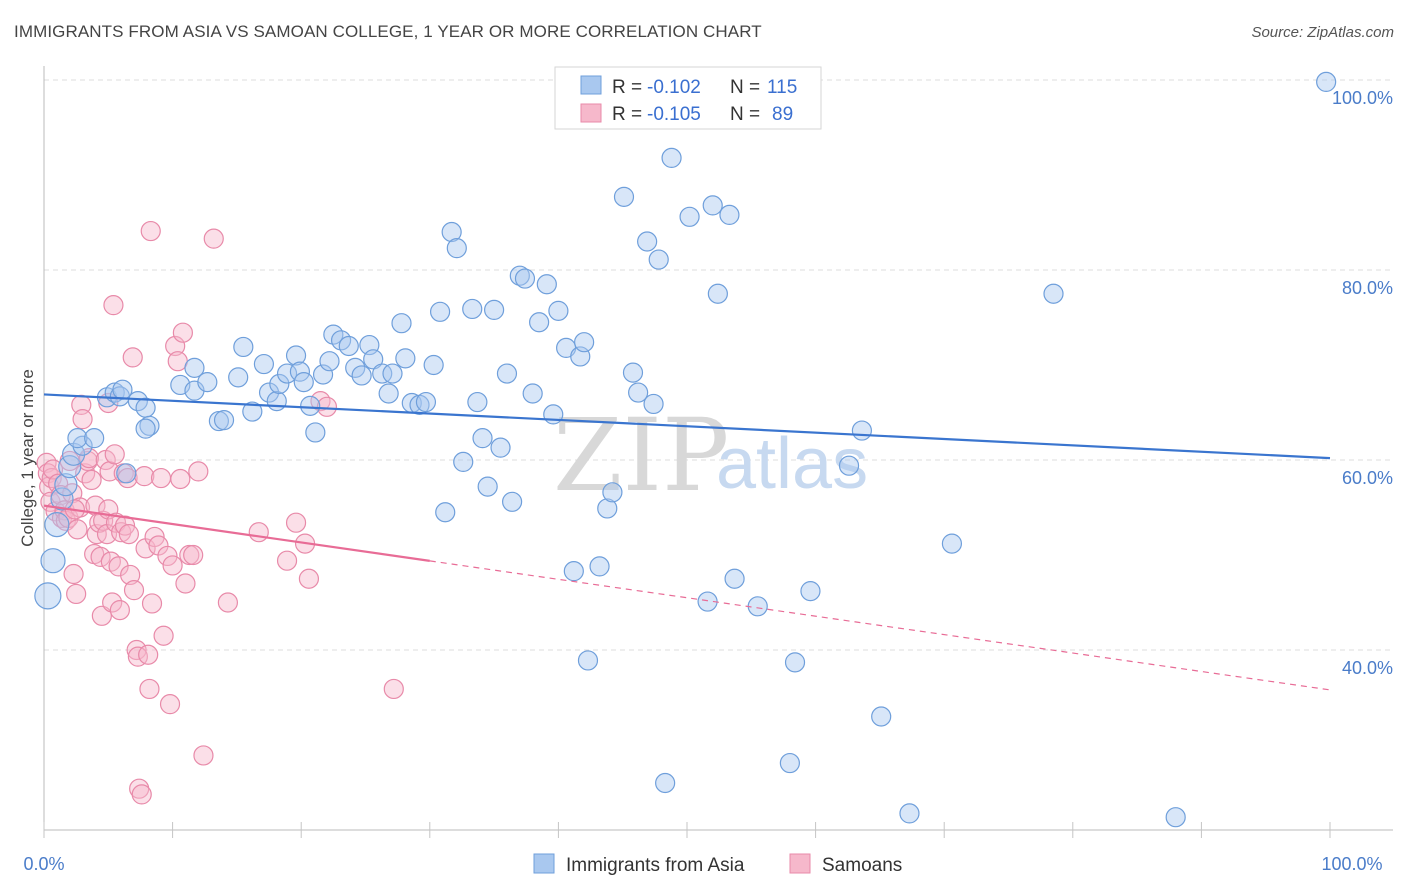 This screenshot has height=892, width=1406. I want to click on x-tick-label-left: 0.0%, so click(43, 864).